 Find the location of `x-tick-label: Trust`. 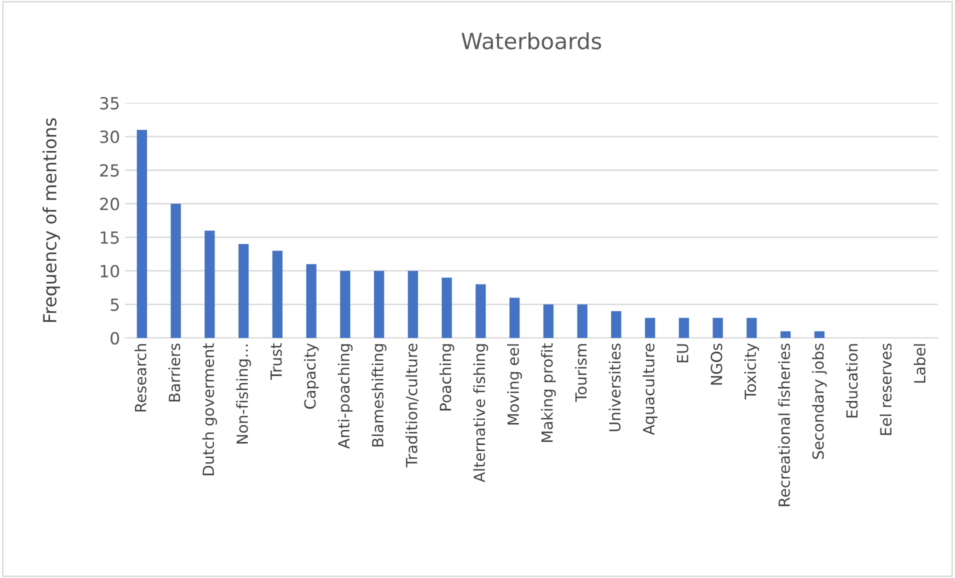

x-tick-label: Trust is located at coordinates (276, 361).